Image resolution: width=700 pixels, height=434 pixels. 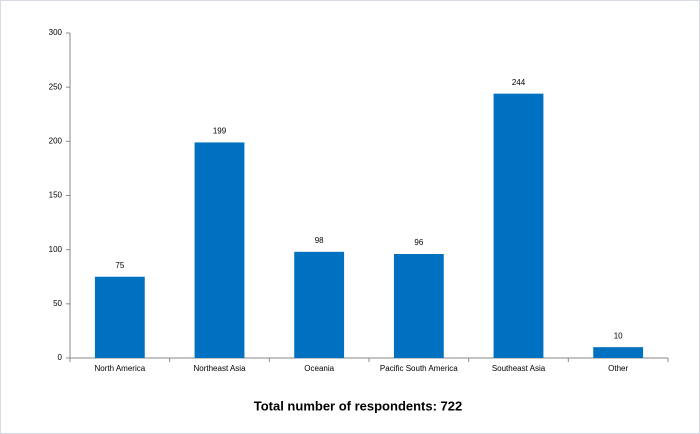 I want to click on y-tick-label: 200, so click(x=56, y=140).